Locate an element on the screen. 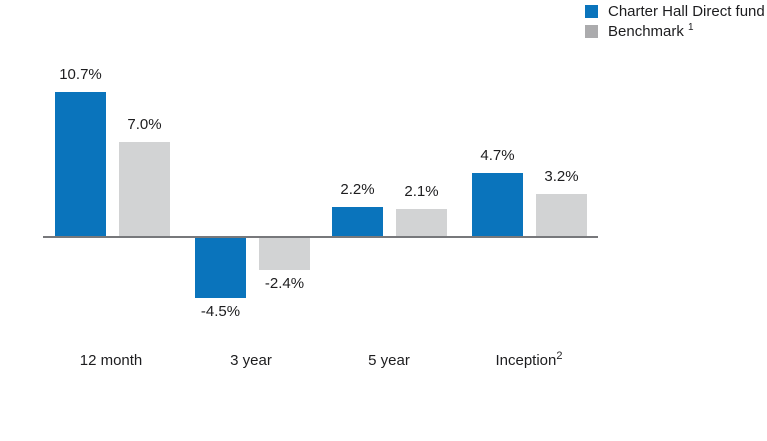 Image resolution: width=767 pixels, height=441 pixels. value-label-charter-hall-direct-fund-inception: 4.7% is located at coordinates (497, 155).